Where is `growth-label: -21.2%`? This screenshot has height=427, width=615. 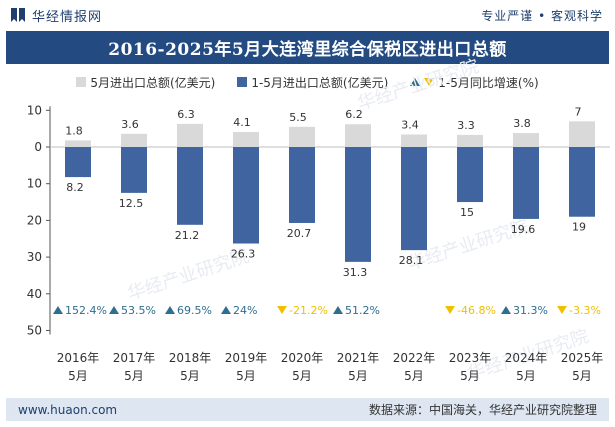 growth-label: -21.2% is located at coordinates (308, 310).